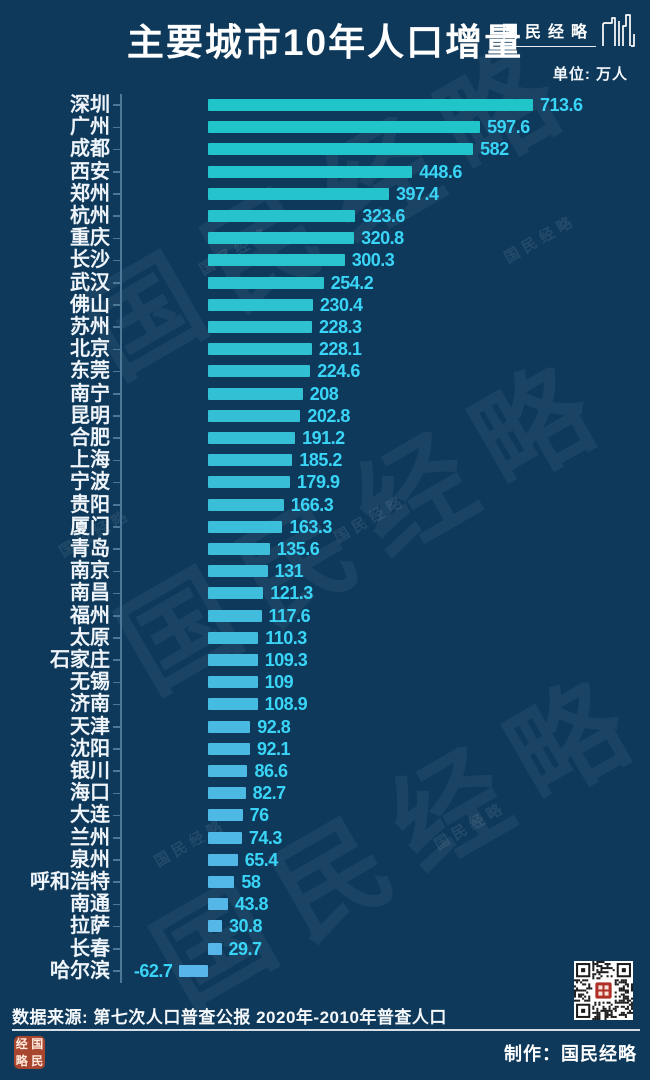  I want to click on unit-label: 单位: 万人, so click(590, 74).